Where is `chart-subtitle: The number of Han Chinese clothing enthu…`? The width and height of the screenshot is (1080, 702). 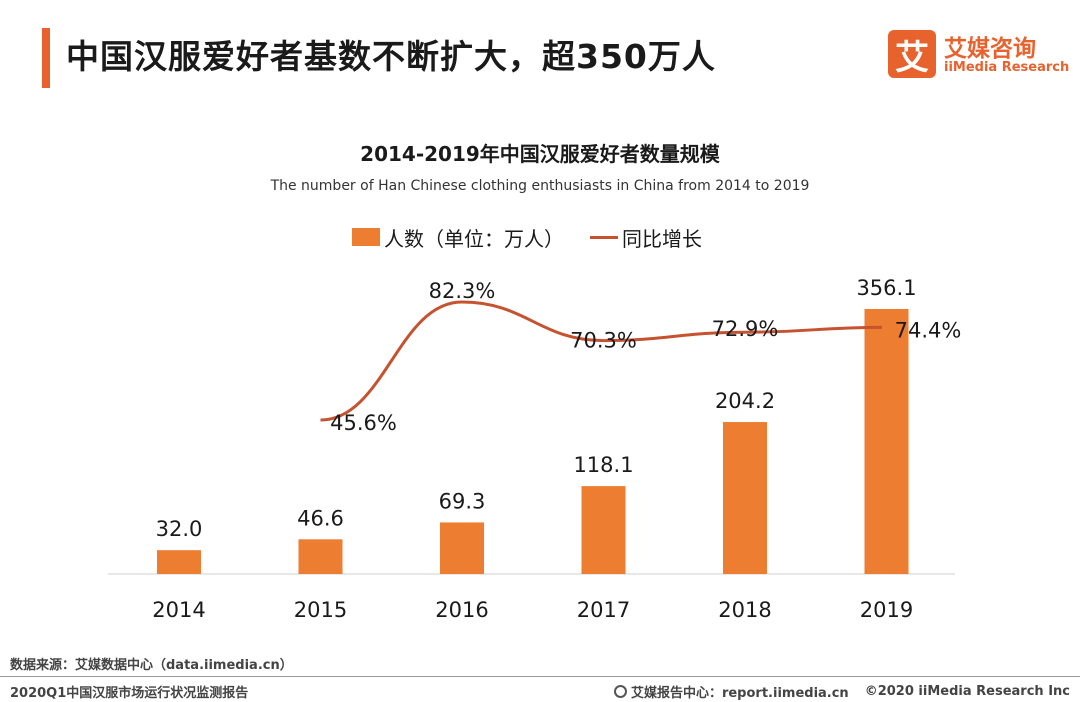 chart-subtitle: The number of Han Chinese clothing enthu… is located at coordinates (540, 186).